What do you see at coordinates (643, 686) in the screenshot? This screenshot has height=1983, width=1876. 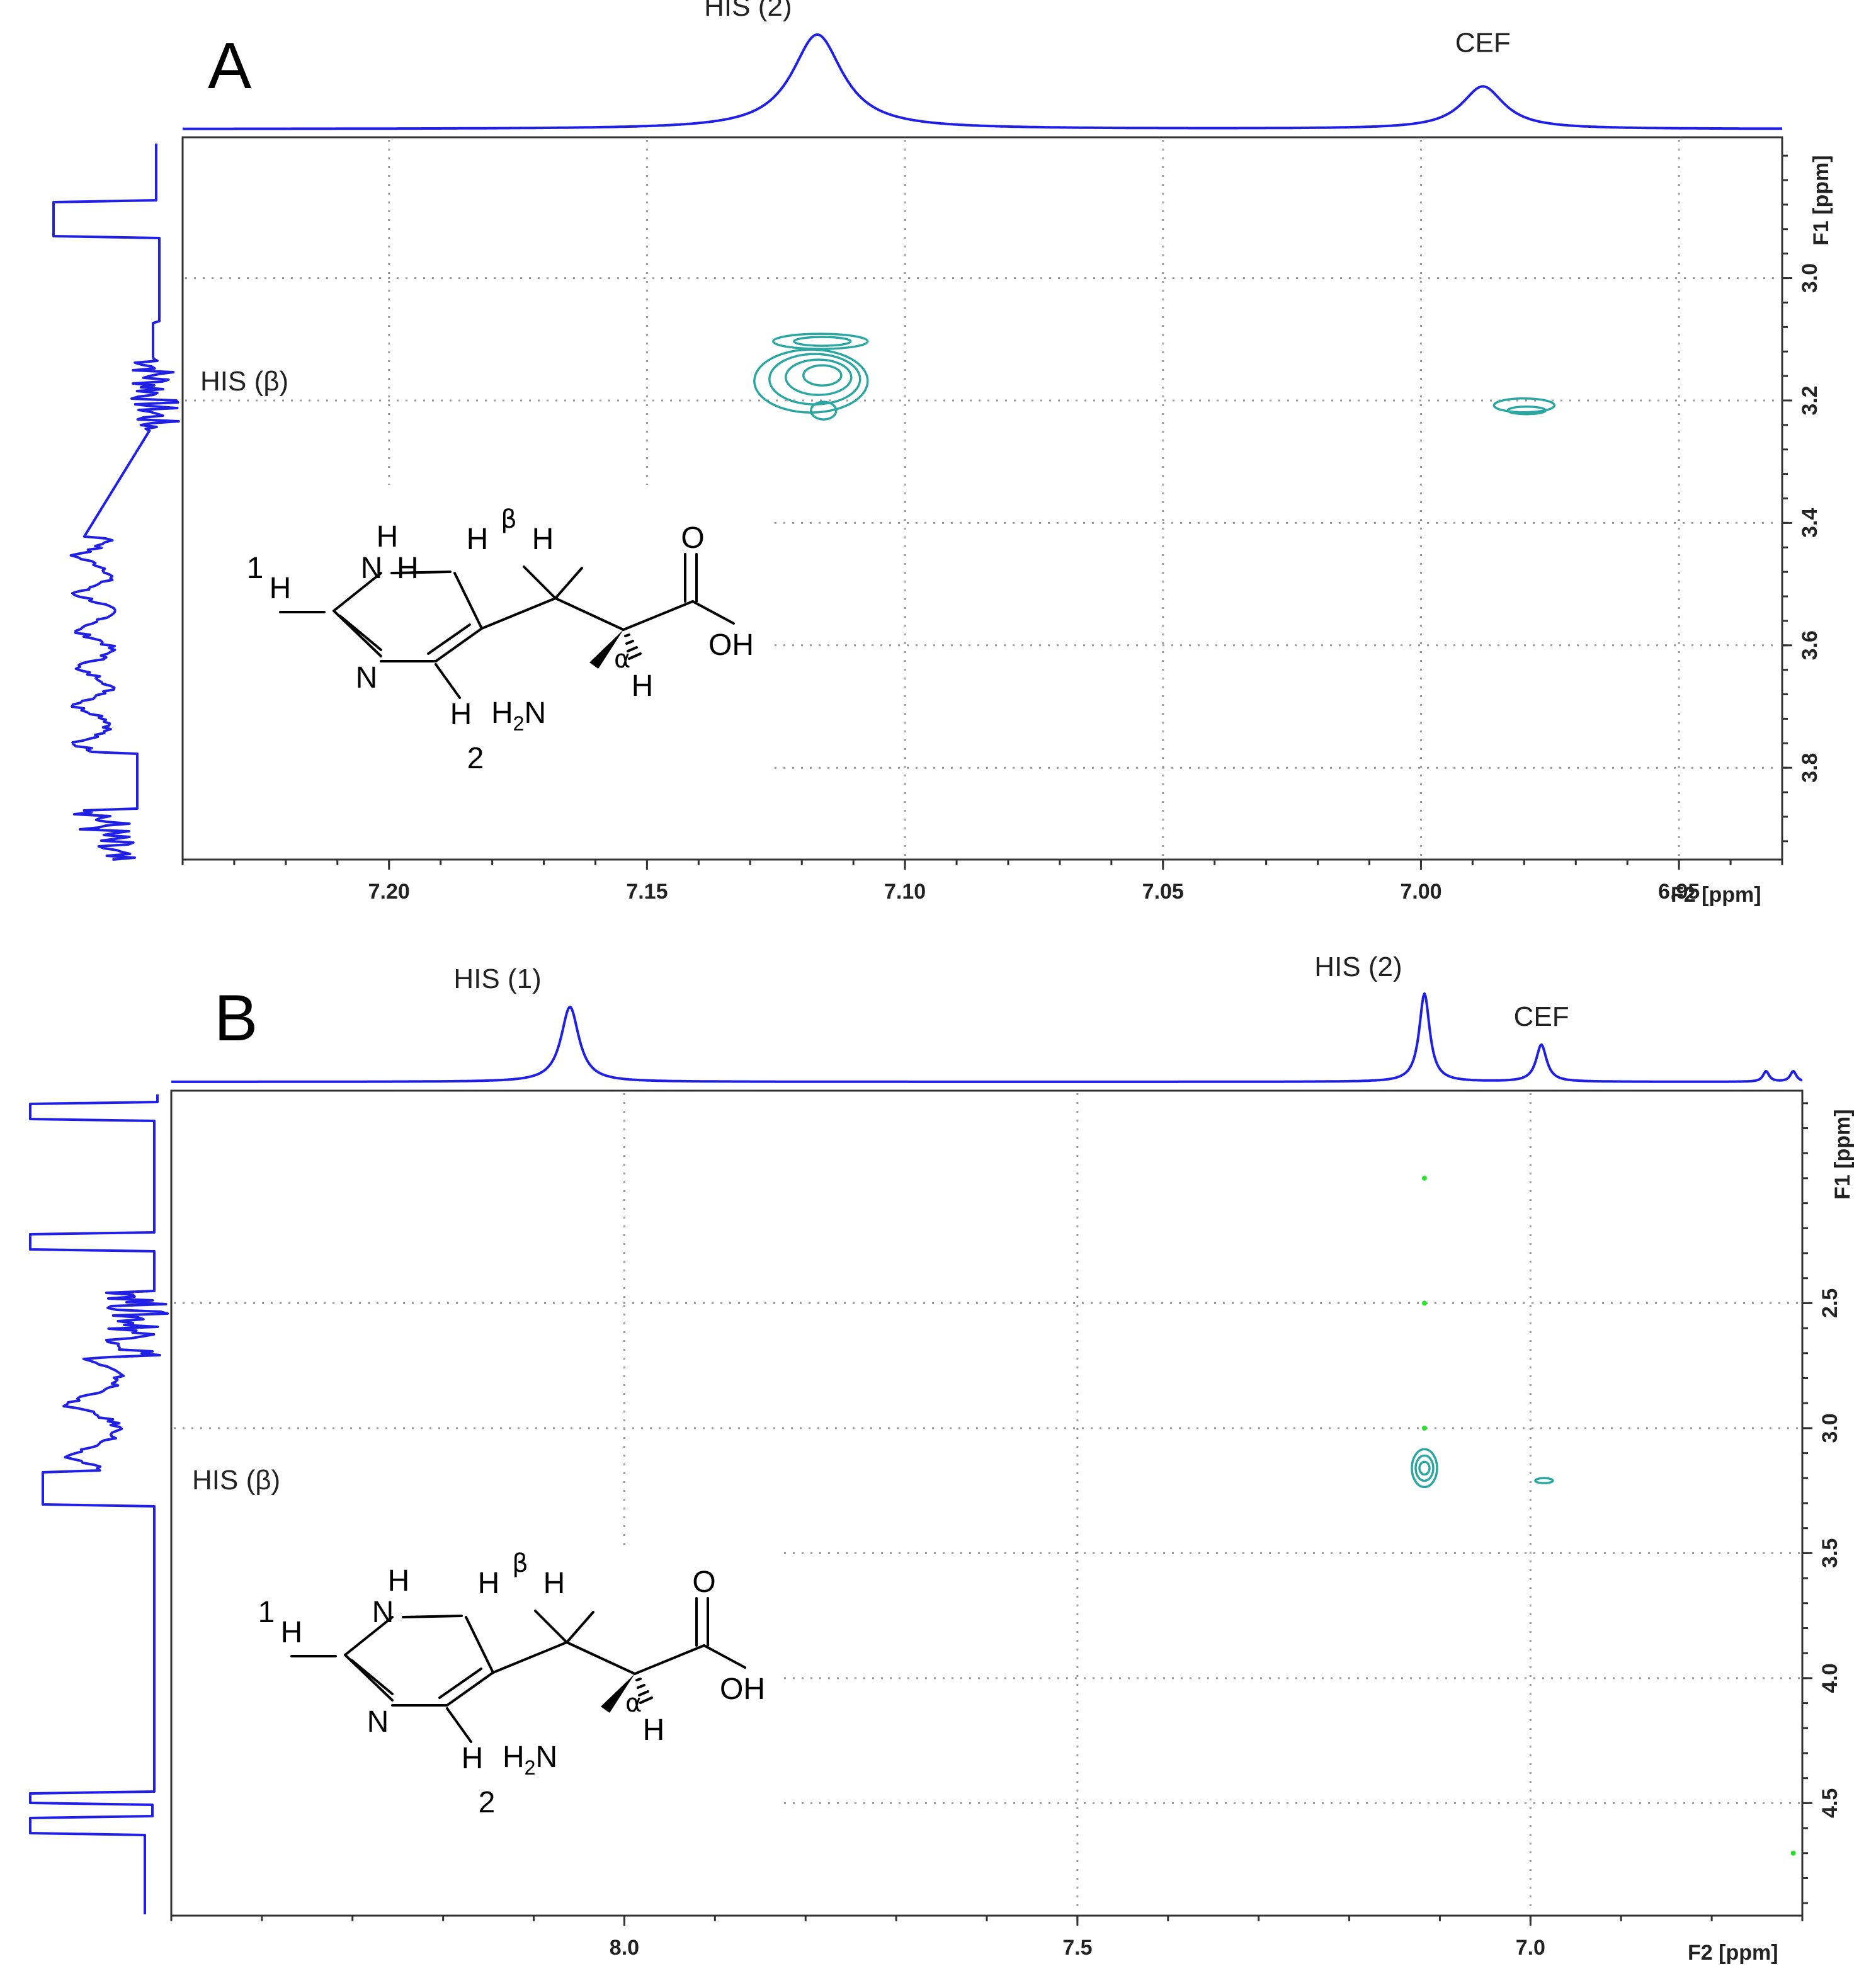 I see `mol-a-alpha-h: H` at bounding box center [643, 686].